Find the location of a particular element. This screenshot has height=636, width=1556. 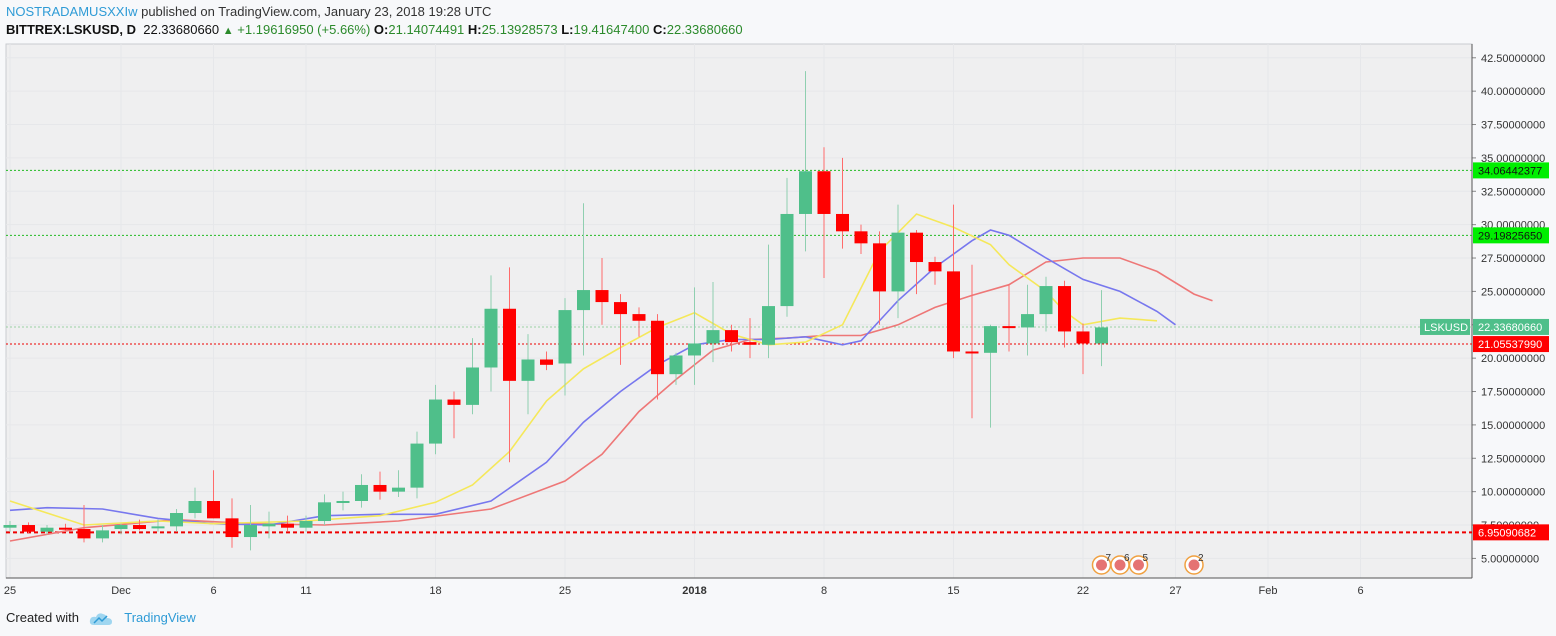

footer: Created with TradingView is located at coordinates (101, 618).